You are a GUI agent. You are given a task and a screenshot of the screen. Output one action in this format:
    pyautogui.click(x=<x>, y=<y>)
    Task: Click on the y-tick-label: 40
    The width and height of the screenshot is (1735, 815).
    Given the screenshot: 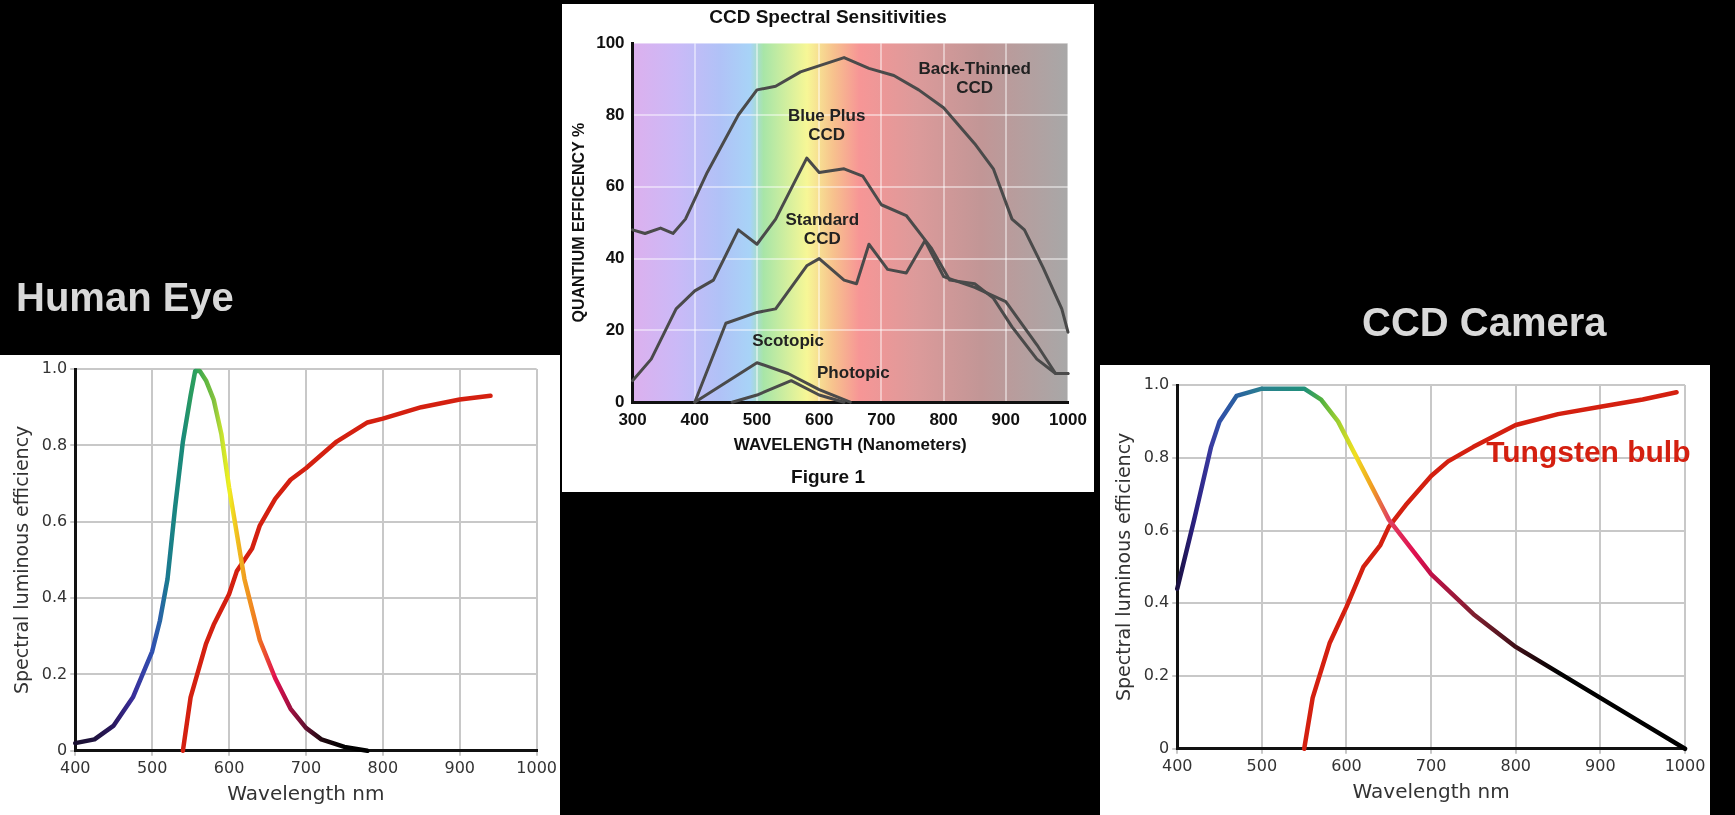 What is the action you would take?
    pyautogui.click(x=615, y=258)
    